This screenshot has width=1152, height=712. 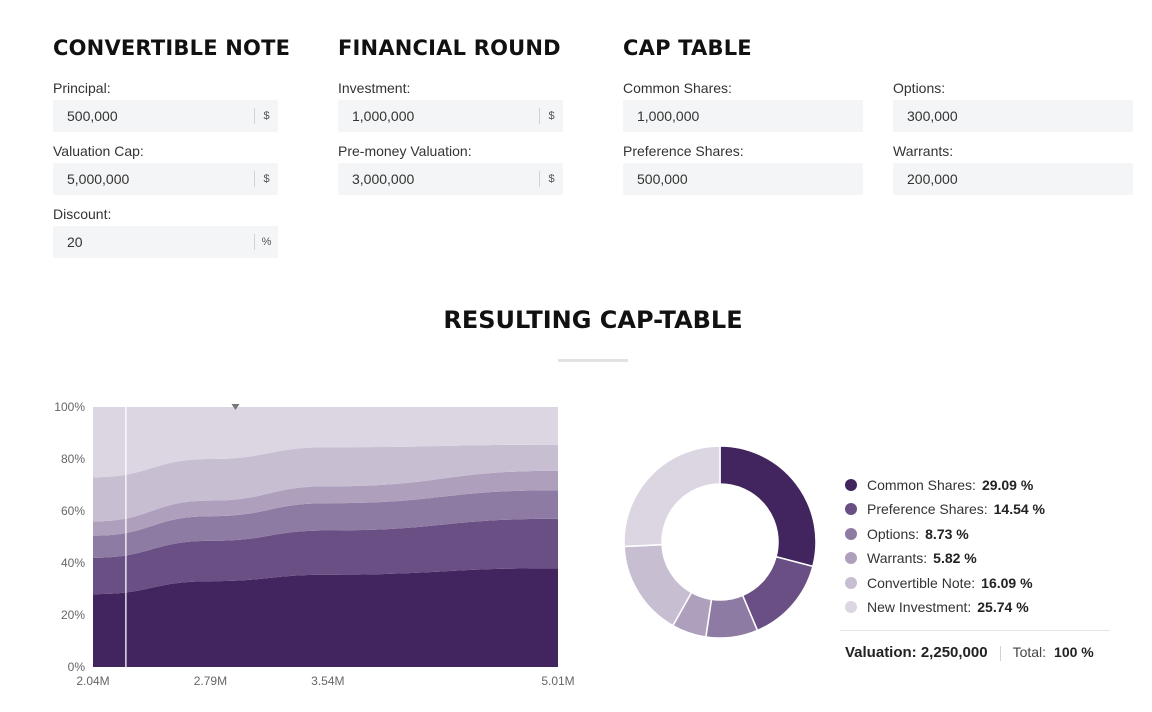 I want to click on discount-field: %, so click(x=165, y=242).